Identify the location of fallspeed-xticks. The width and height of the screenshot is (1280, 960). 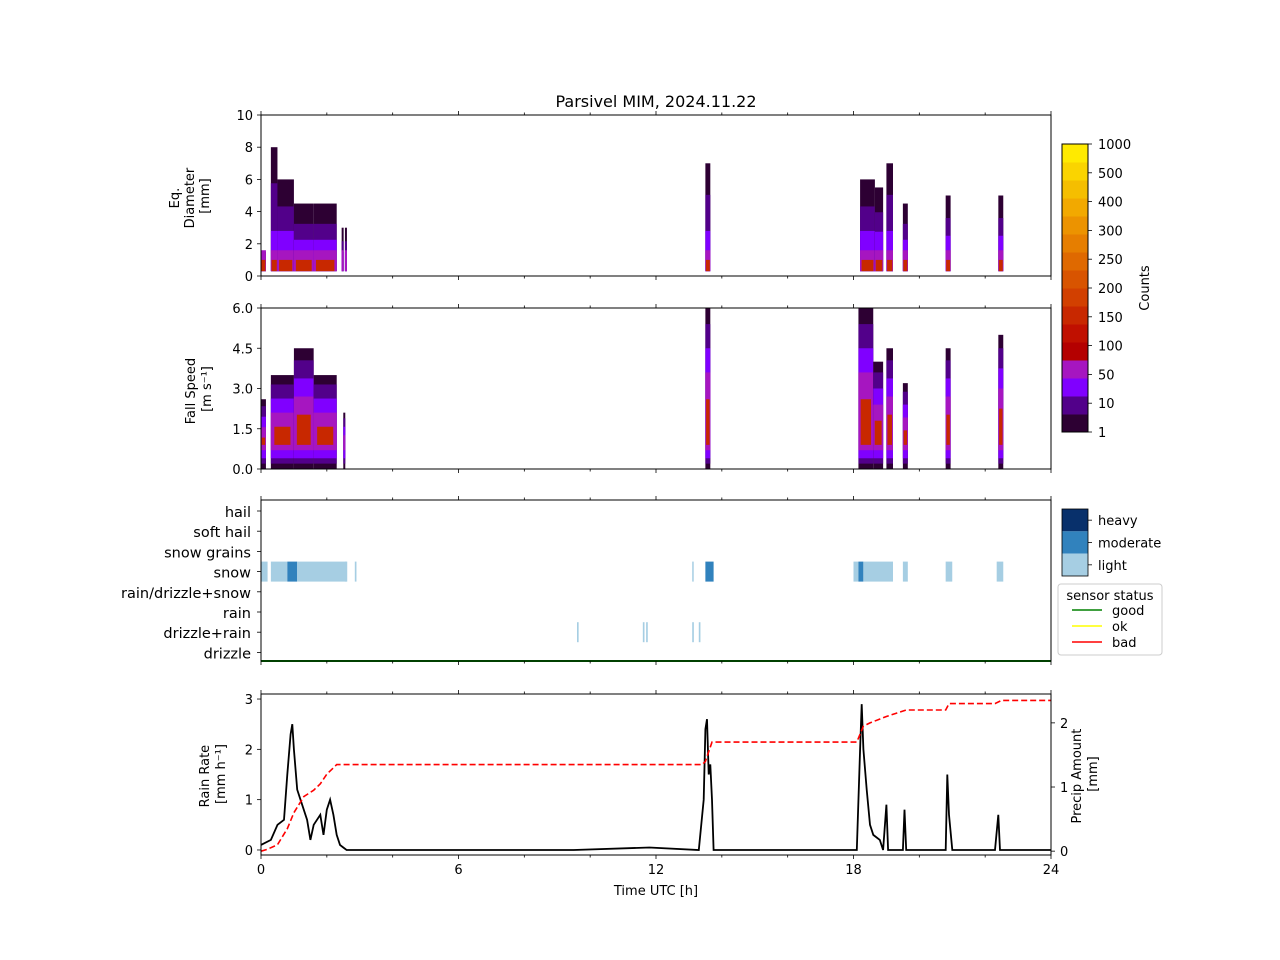
(656, 388).